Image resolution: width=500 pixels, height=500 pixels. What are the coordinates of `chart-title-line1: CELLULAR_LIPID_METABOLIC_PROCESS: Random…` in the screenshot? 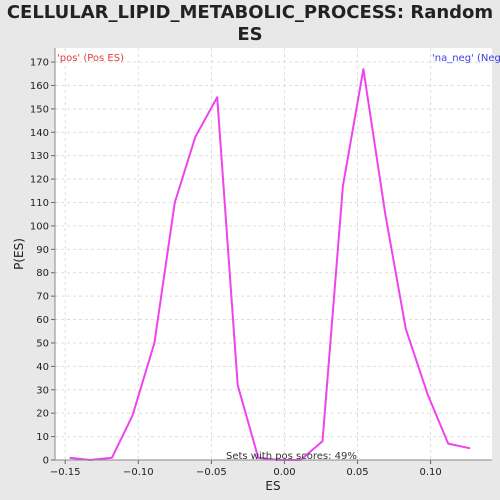 It's located at (250, 23).